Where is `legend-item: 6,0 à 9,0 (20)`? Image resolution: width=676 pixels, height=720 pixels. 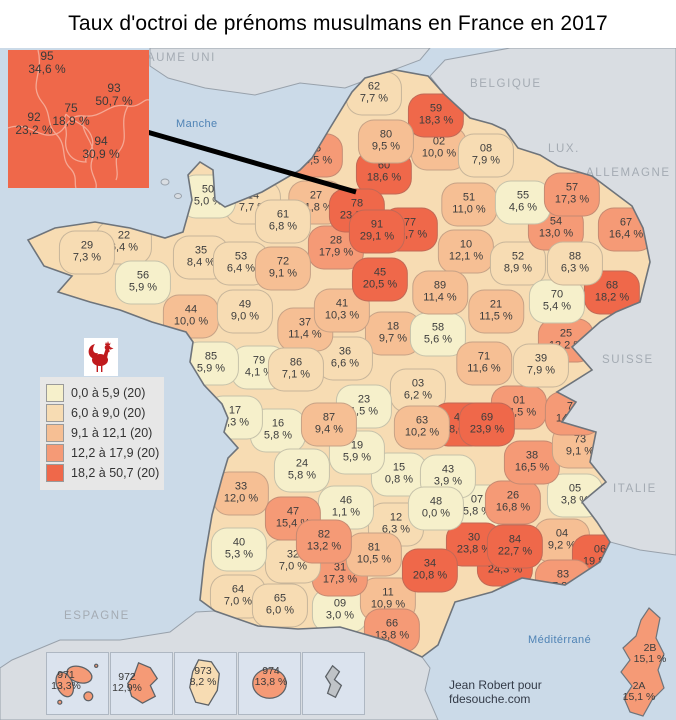
legend-item: 6,0 à 9,0 (20) is located at coordinates (102, 413).